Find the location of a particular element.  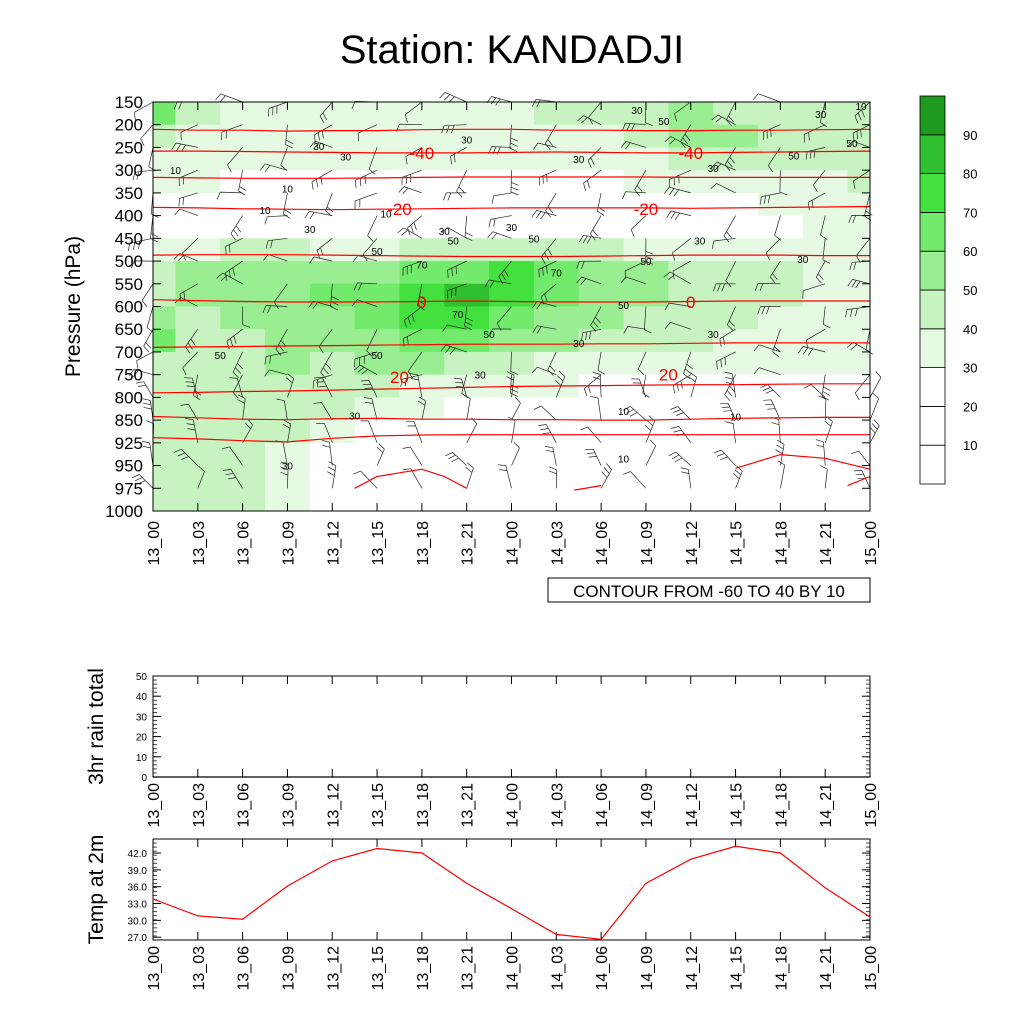

colorbar-box is located at coordinates (932, 387).